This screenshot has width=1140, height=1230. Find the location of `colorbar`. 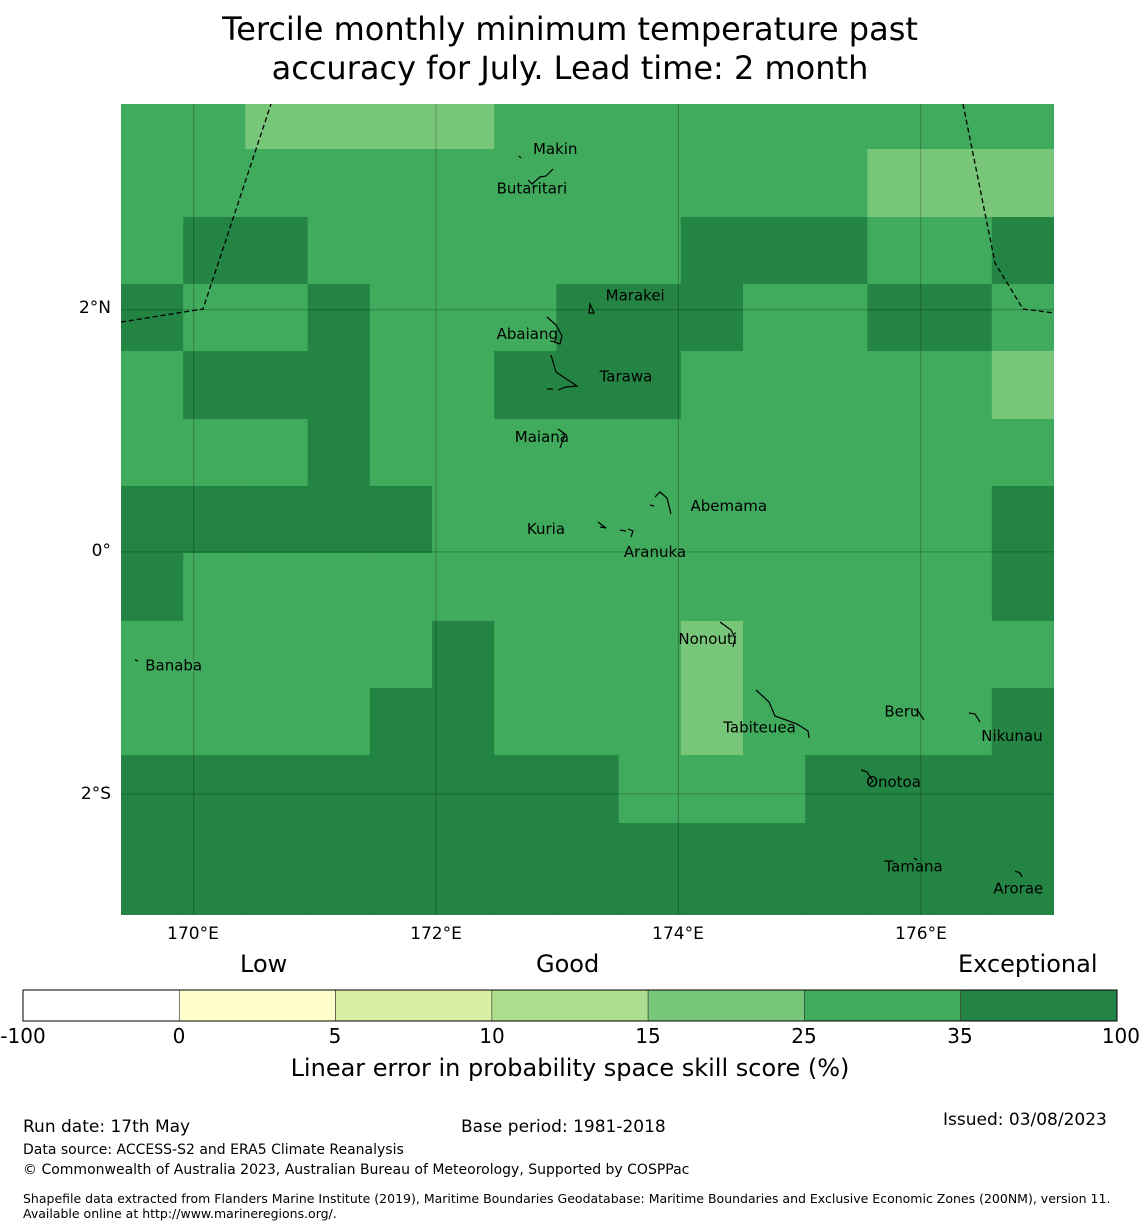

colorbar is located at coordinates (570, 1005).